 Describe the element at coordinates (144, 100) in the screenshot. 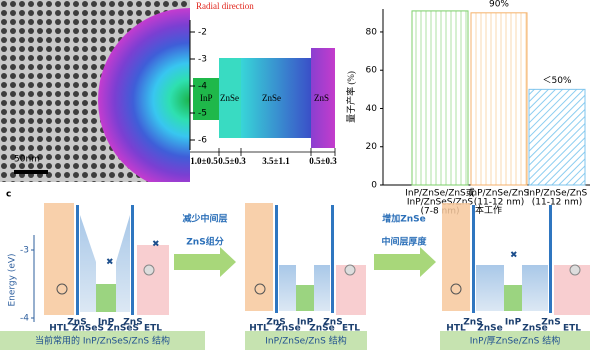

I see `shell-sketch` at that location.